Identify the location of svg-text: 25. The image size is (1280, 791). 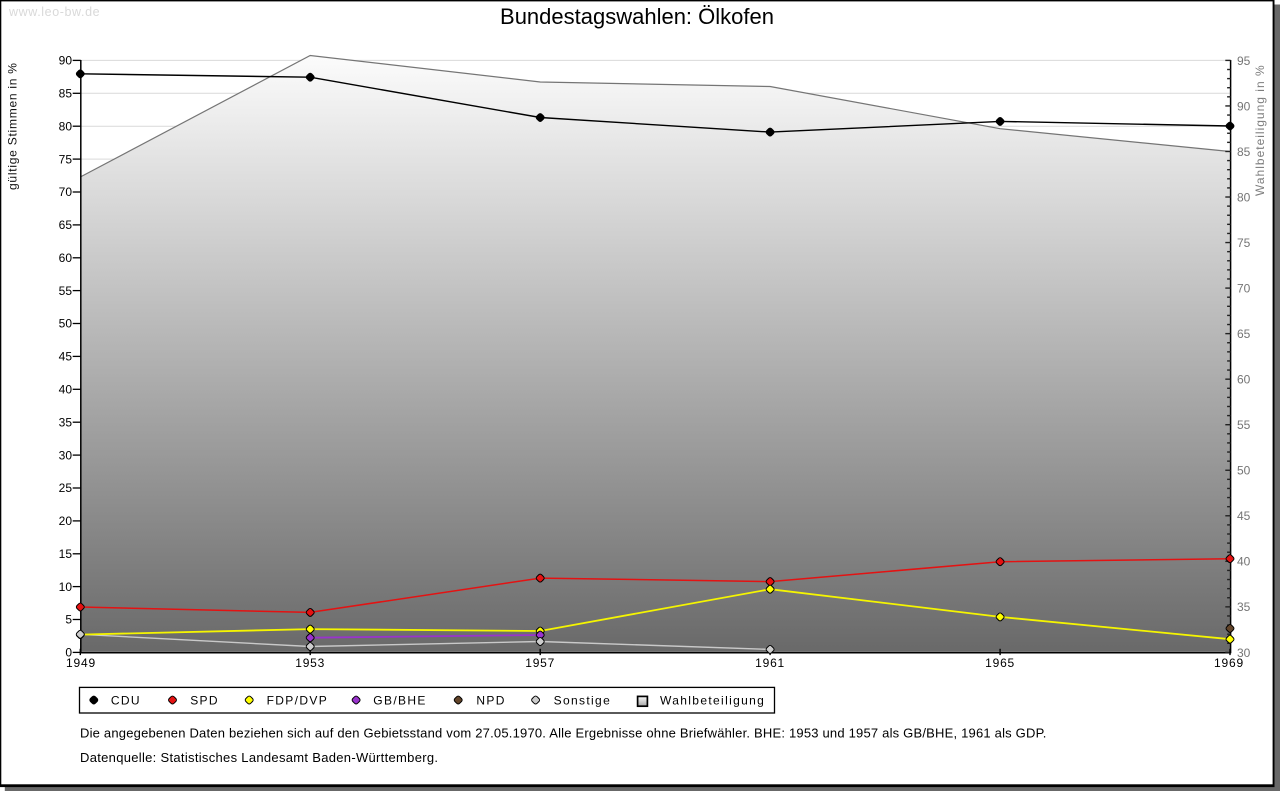
(66, 488).